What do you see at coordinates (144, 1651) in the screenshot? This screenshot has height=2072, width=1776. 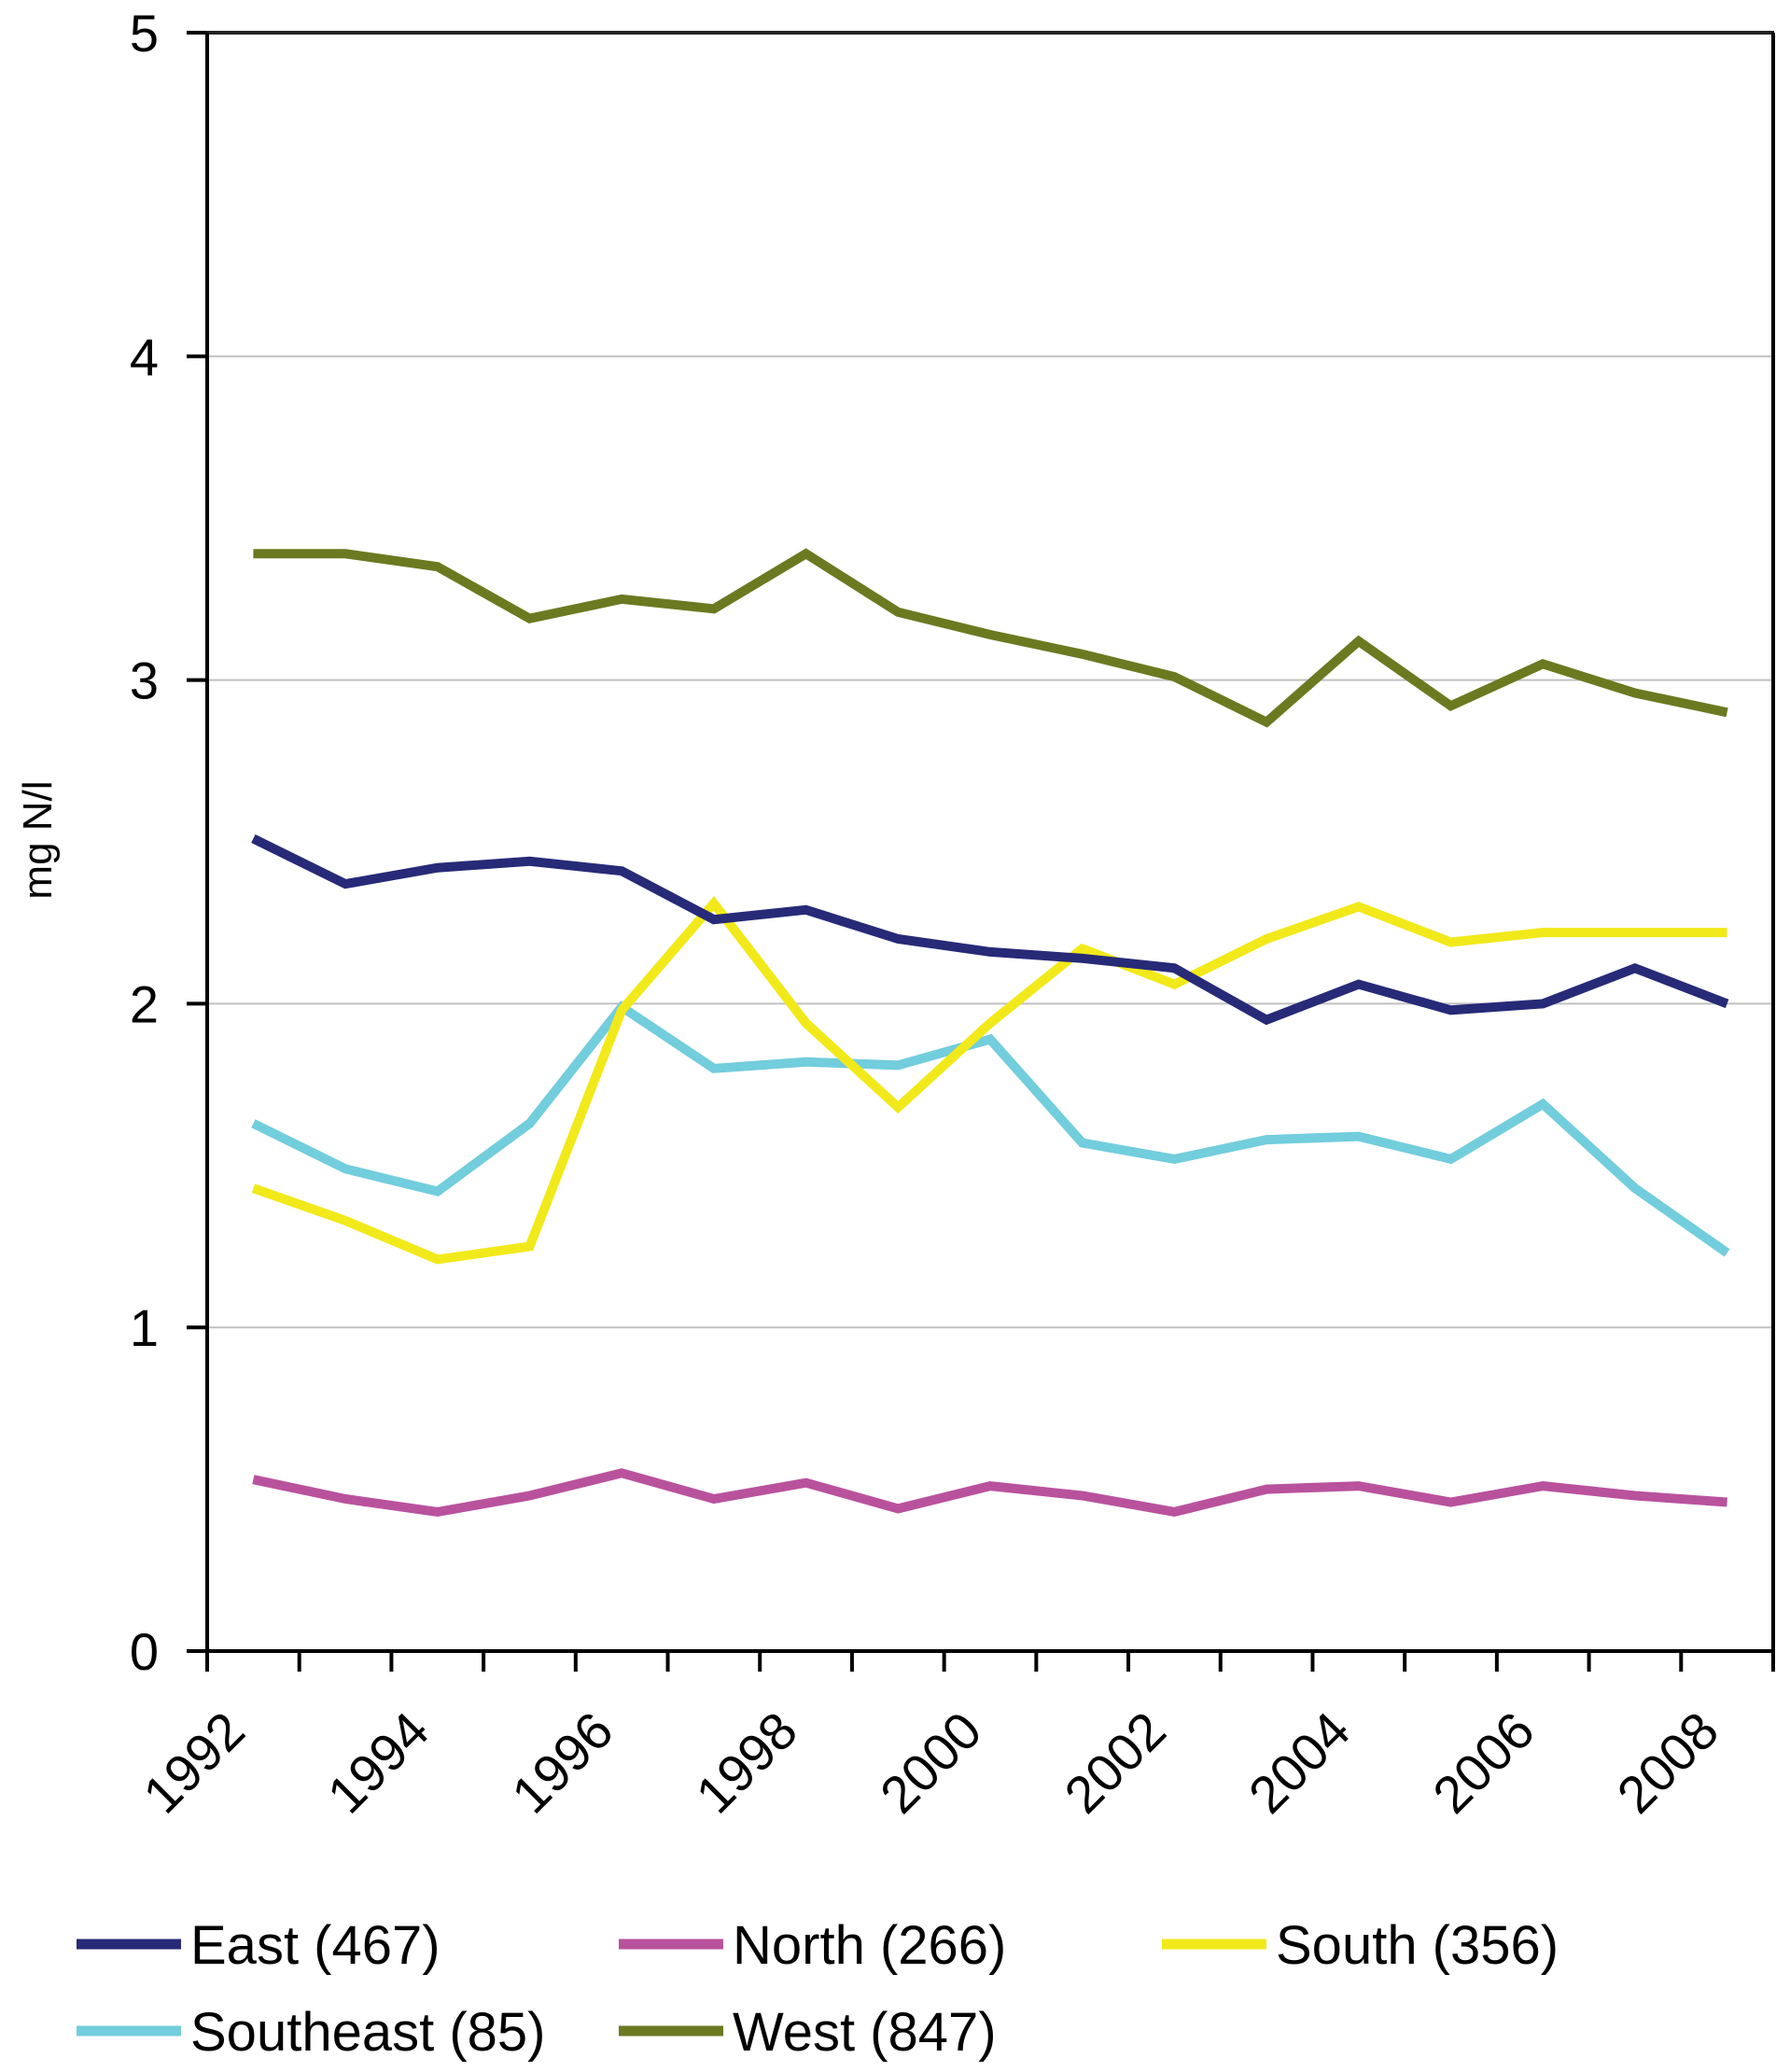 I see `y-tick-label: 0` at bounding box center [144, 1651].